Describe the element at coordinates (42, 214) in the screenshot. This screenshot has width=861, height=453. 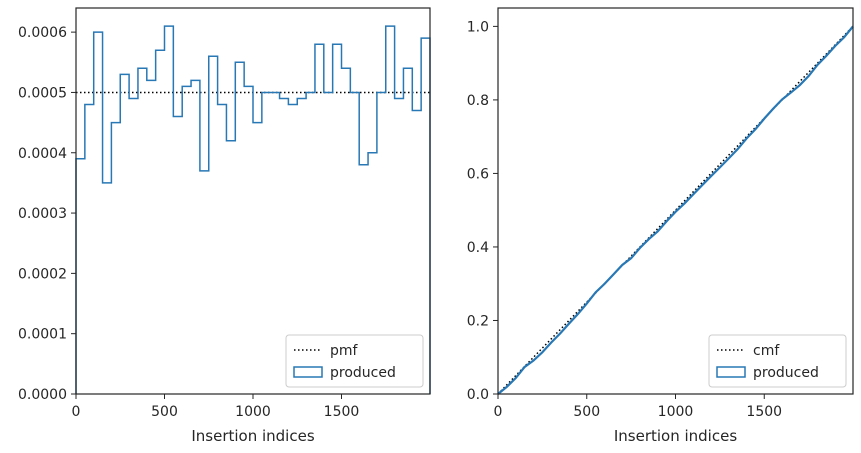
I see `y-tick-label: 0.0003` at that location.